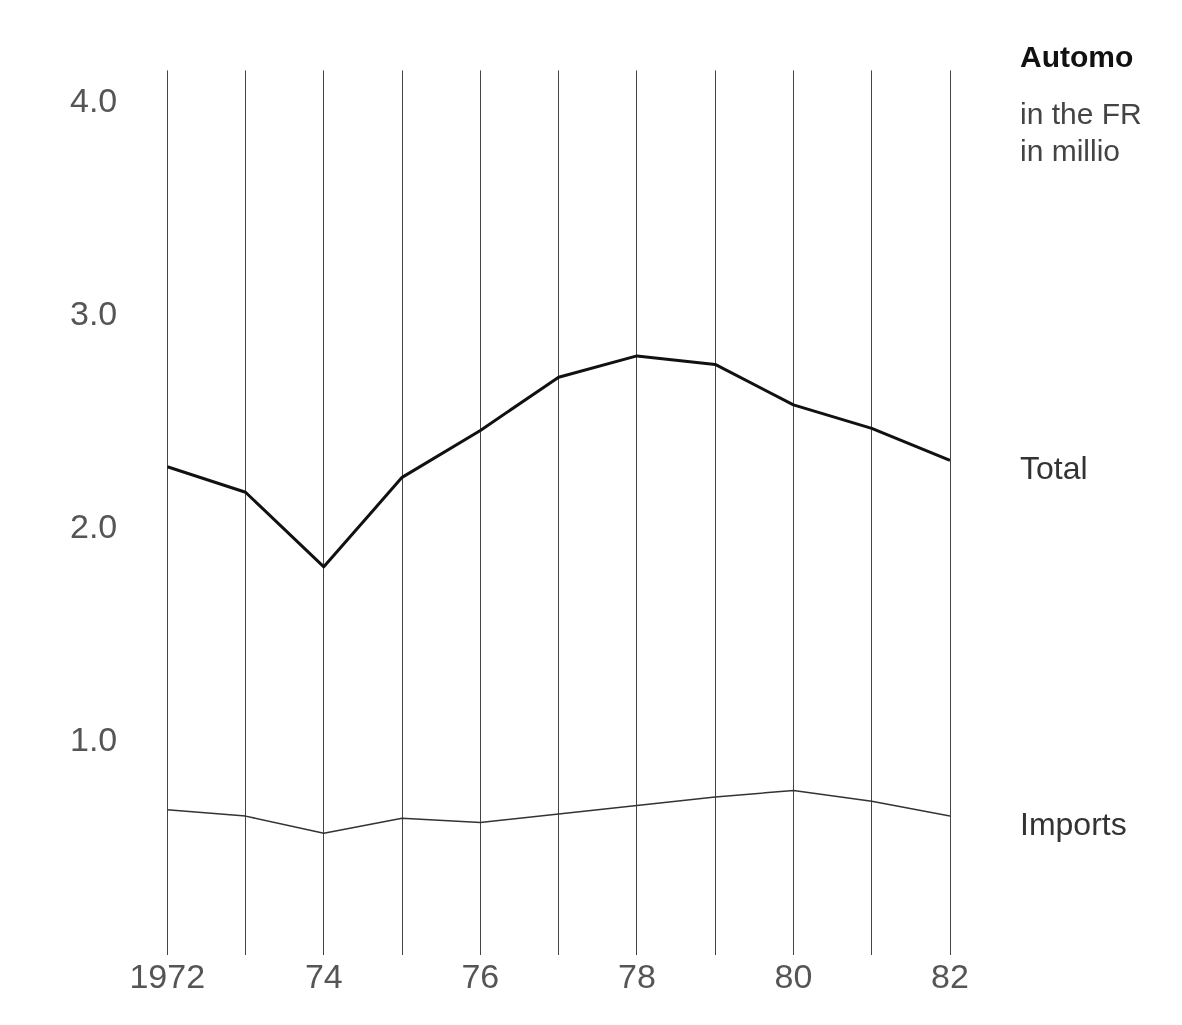 This screenshot has width=1182, height=1025. Describe the element at coordinates (167, 976) in the screenshot. I see `x-tick-label: 1972` at that location.